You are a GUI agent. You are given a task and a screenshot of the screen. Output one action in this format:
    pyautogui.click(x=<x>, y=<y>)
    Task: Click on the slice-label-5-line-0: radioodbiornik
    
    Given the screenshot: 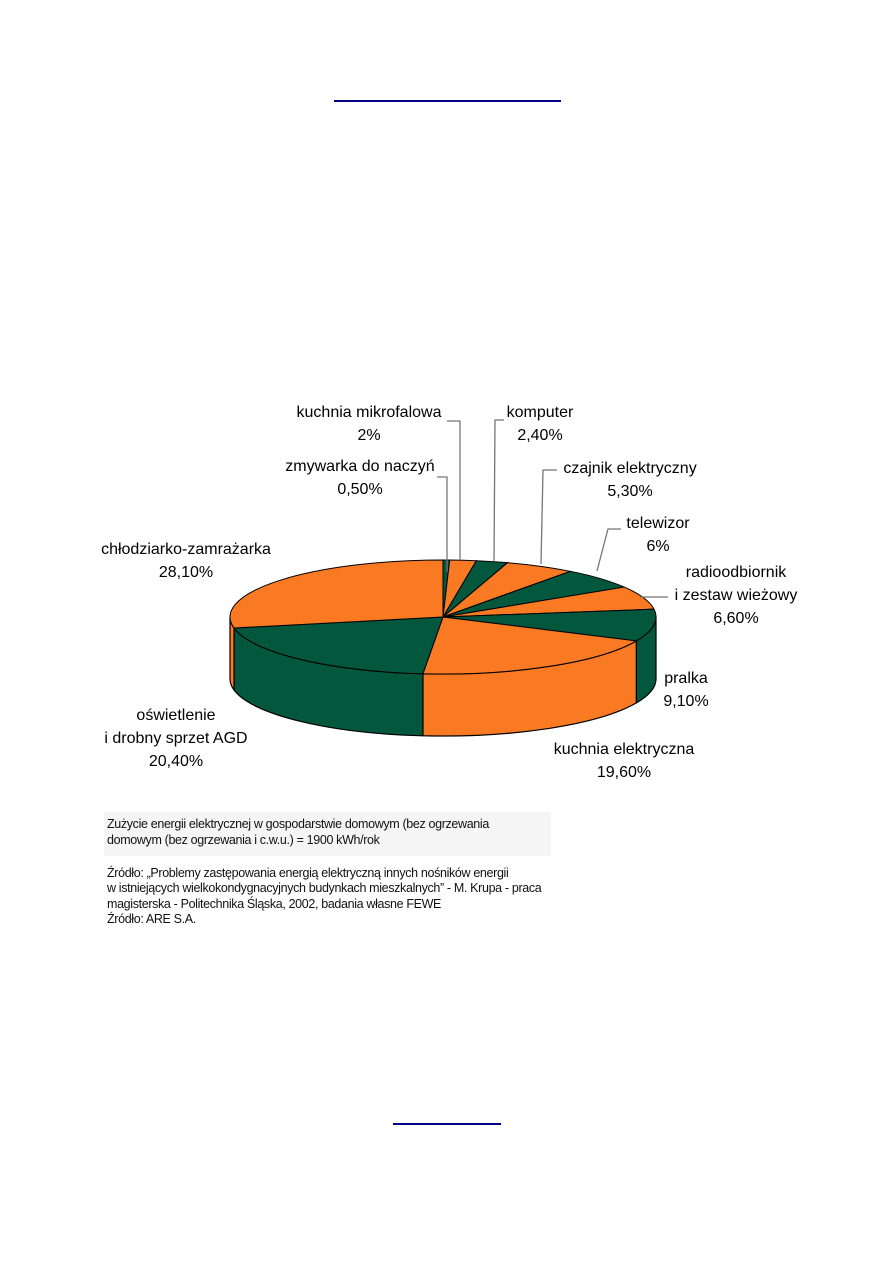 What is the action you would take?
    pyautogui.click(x=736, y=572)
    